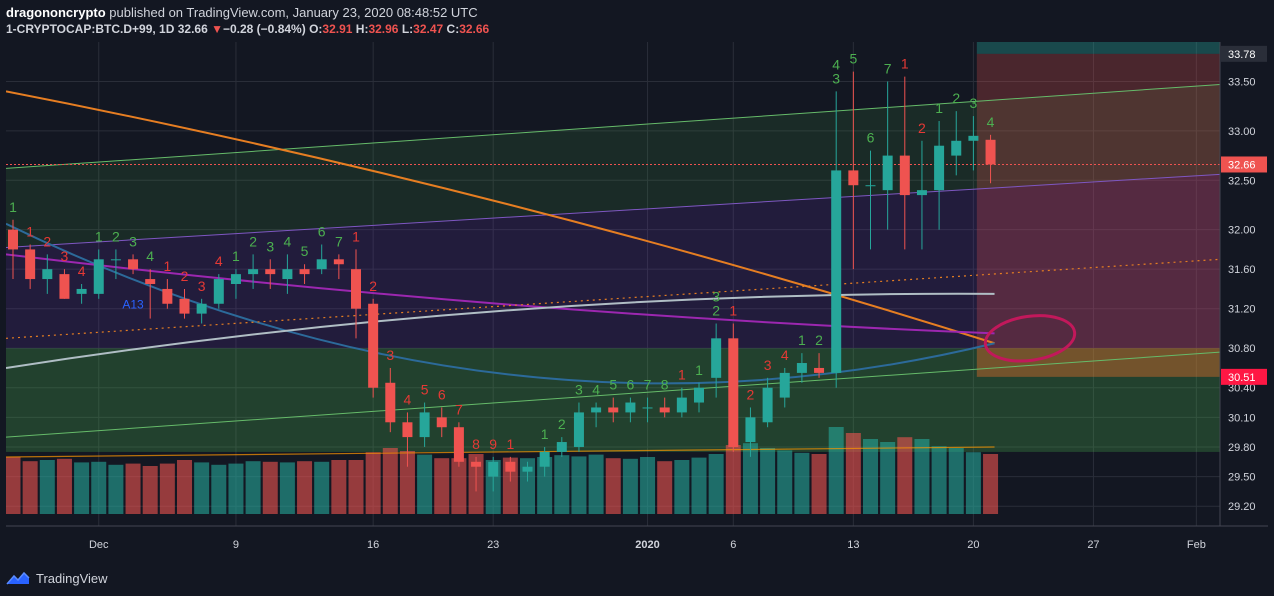  What do you see at coordinates (72, 578) in the screenshot?
I see `brand-name: TradingView` at bounding box center [72, 578].